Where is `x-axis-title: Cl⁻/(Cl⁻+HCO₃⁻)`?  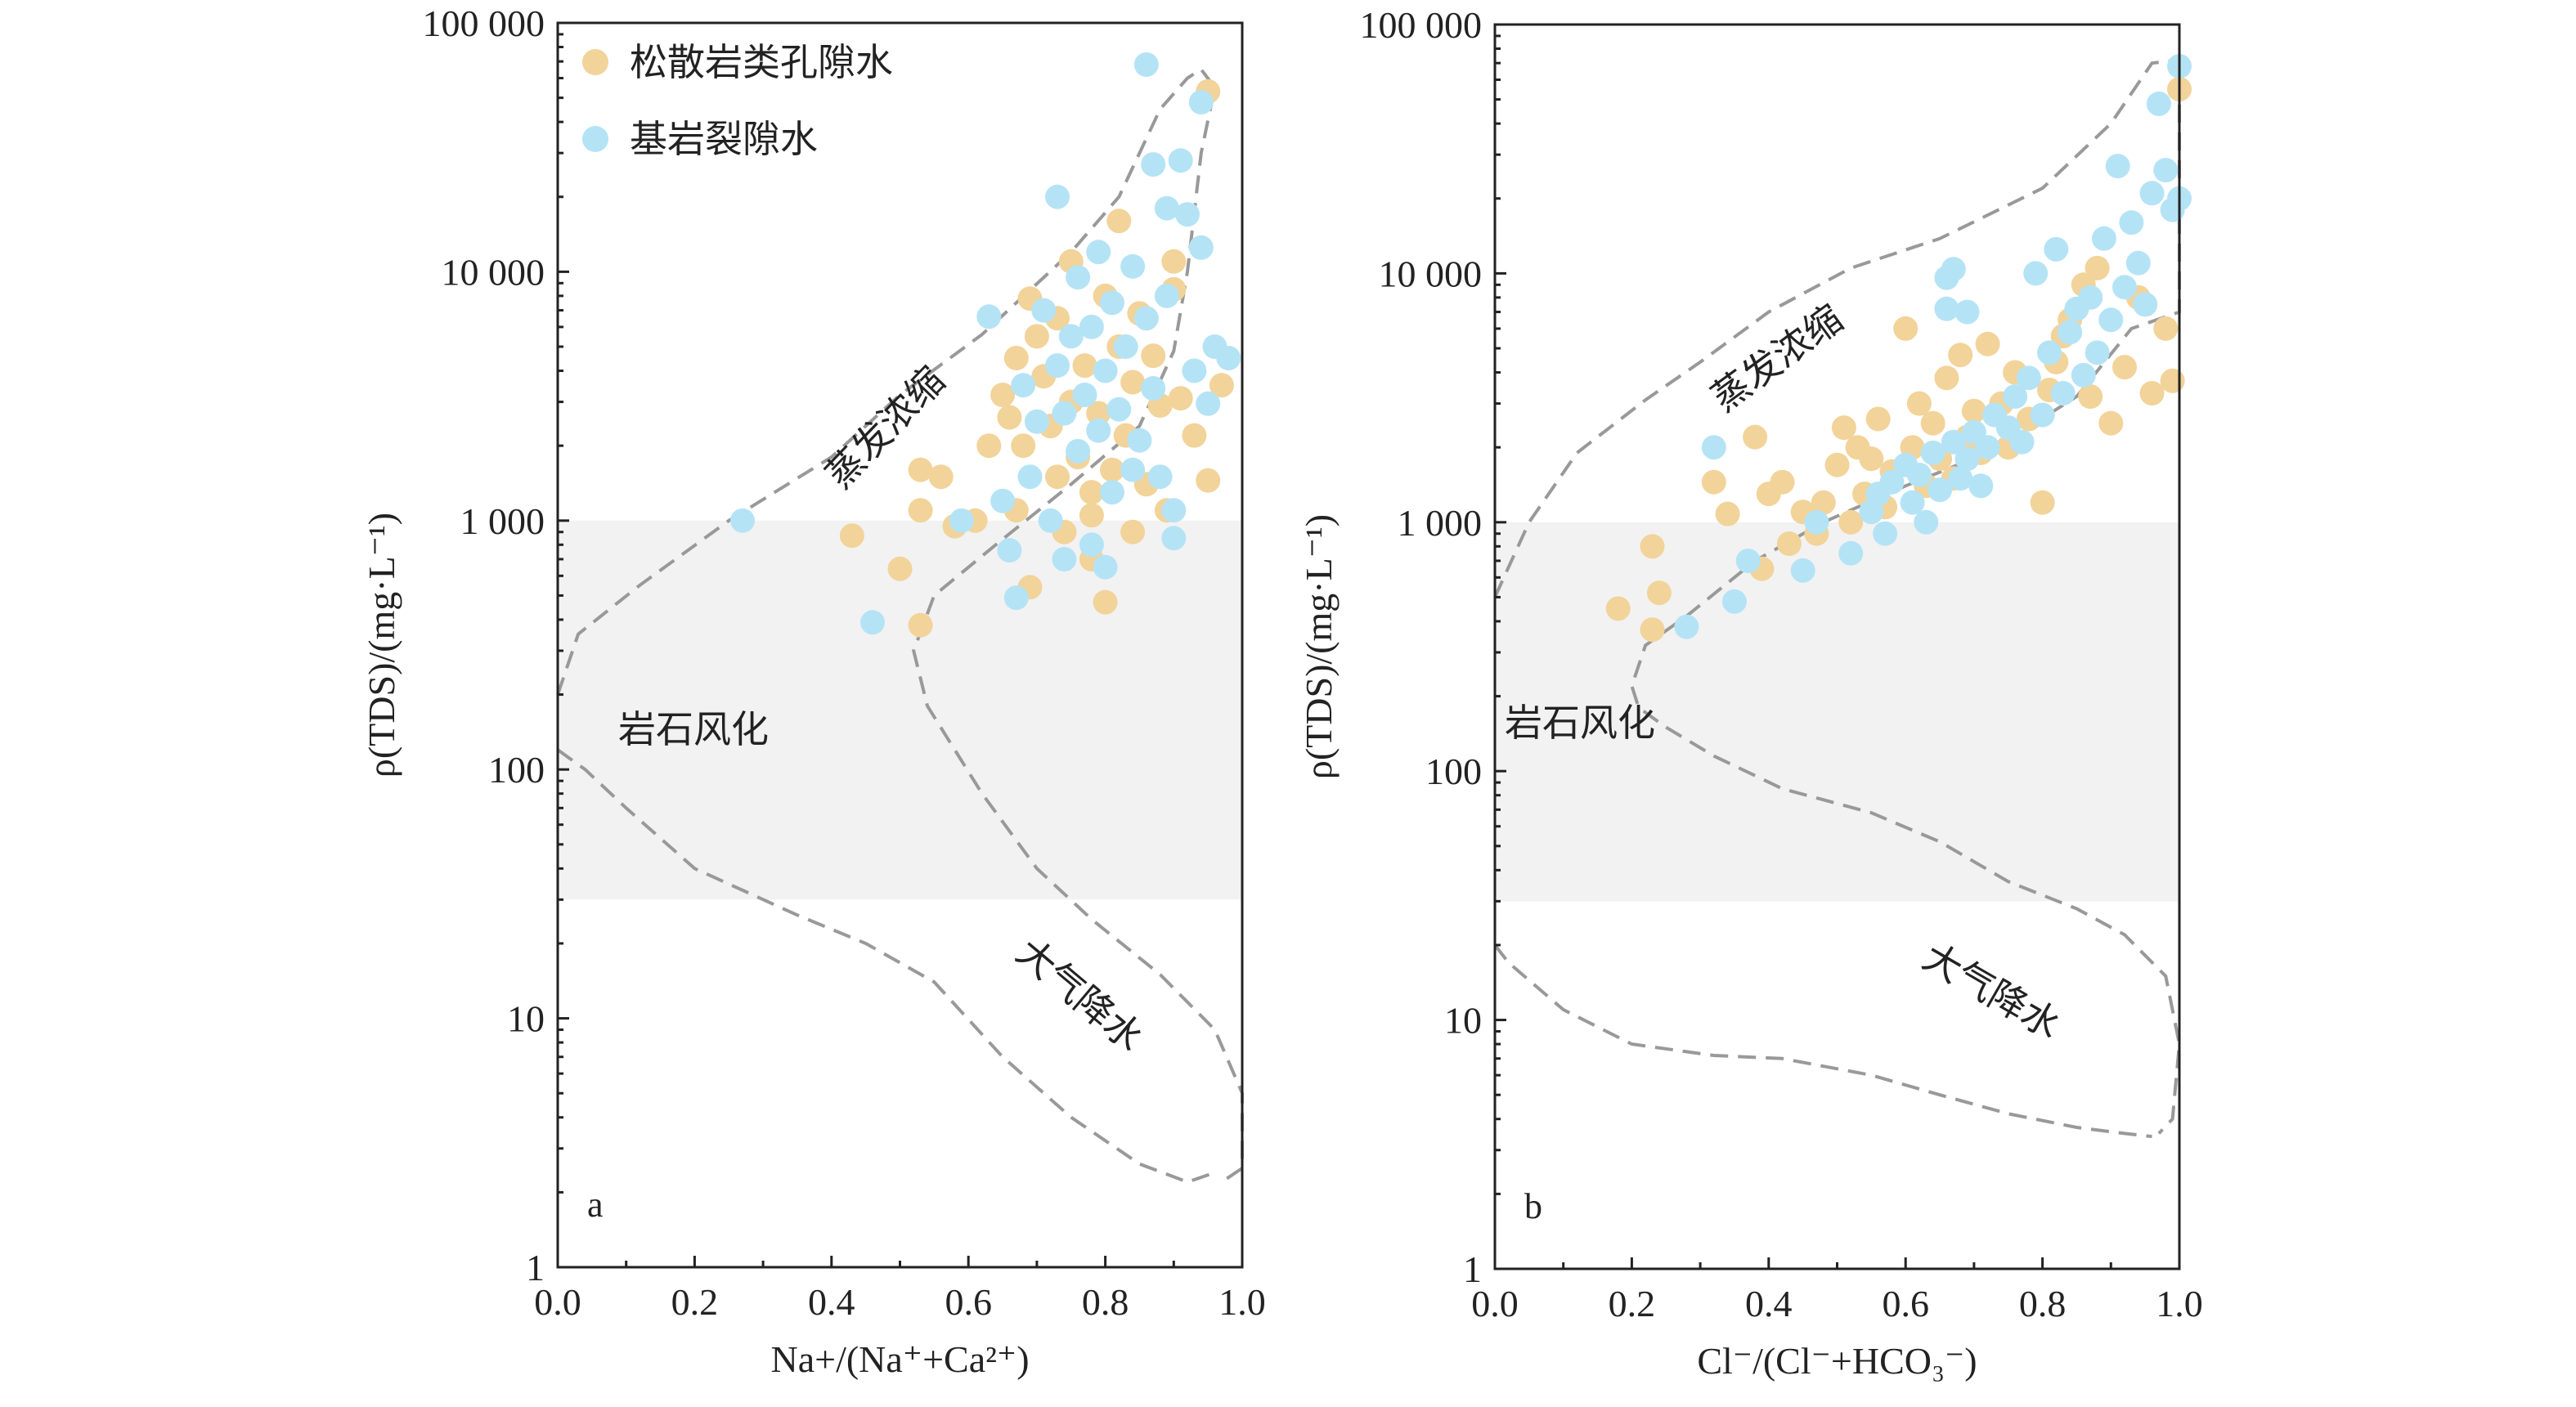 x-axis-title: Cl⁻/(Cl⁻+HCO₃⁻) is located at coordinates (1837, 1361).